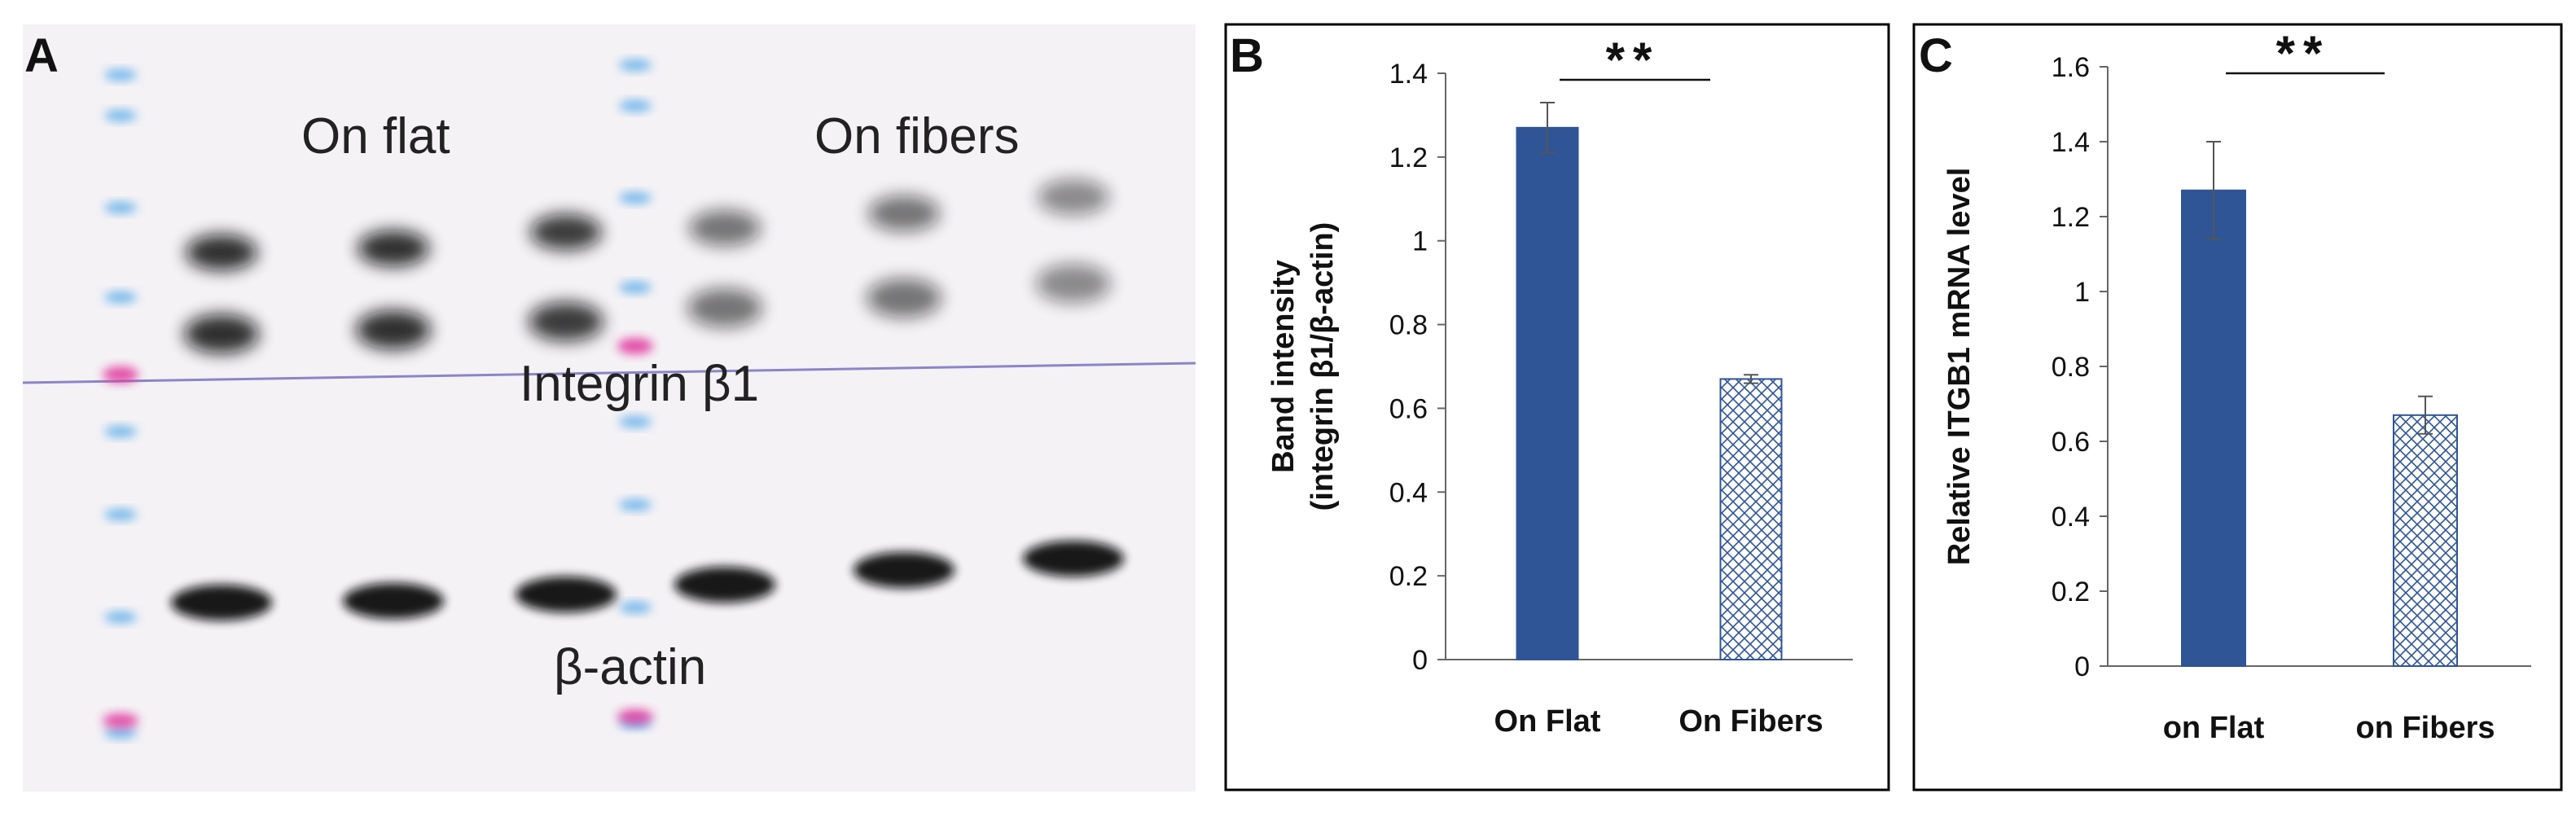 This screenshot has height=820, width=2576. What do you see at coordinates (1547, 721) in the screenshot?
I see `x-category-label: On Flat` at bounding box center [1547, 721].